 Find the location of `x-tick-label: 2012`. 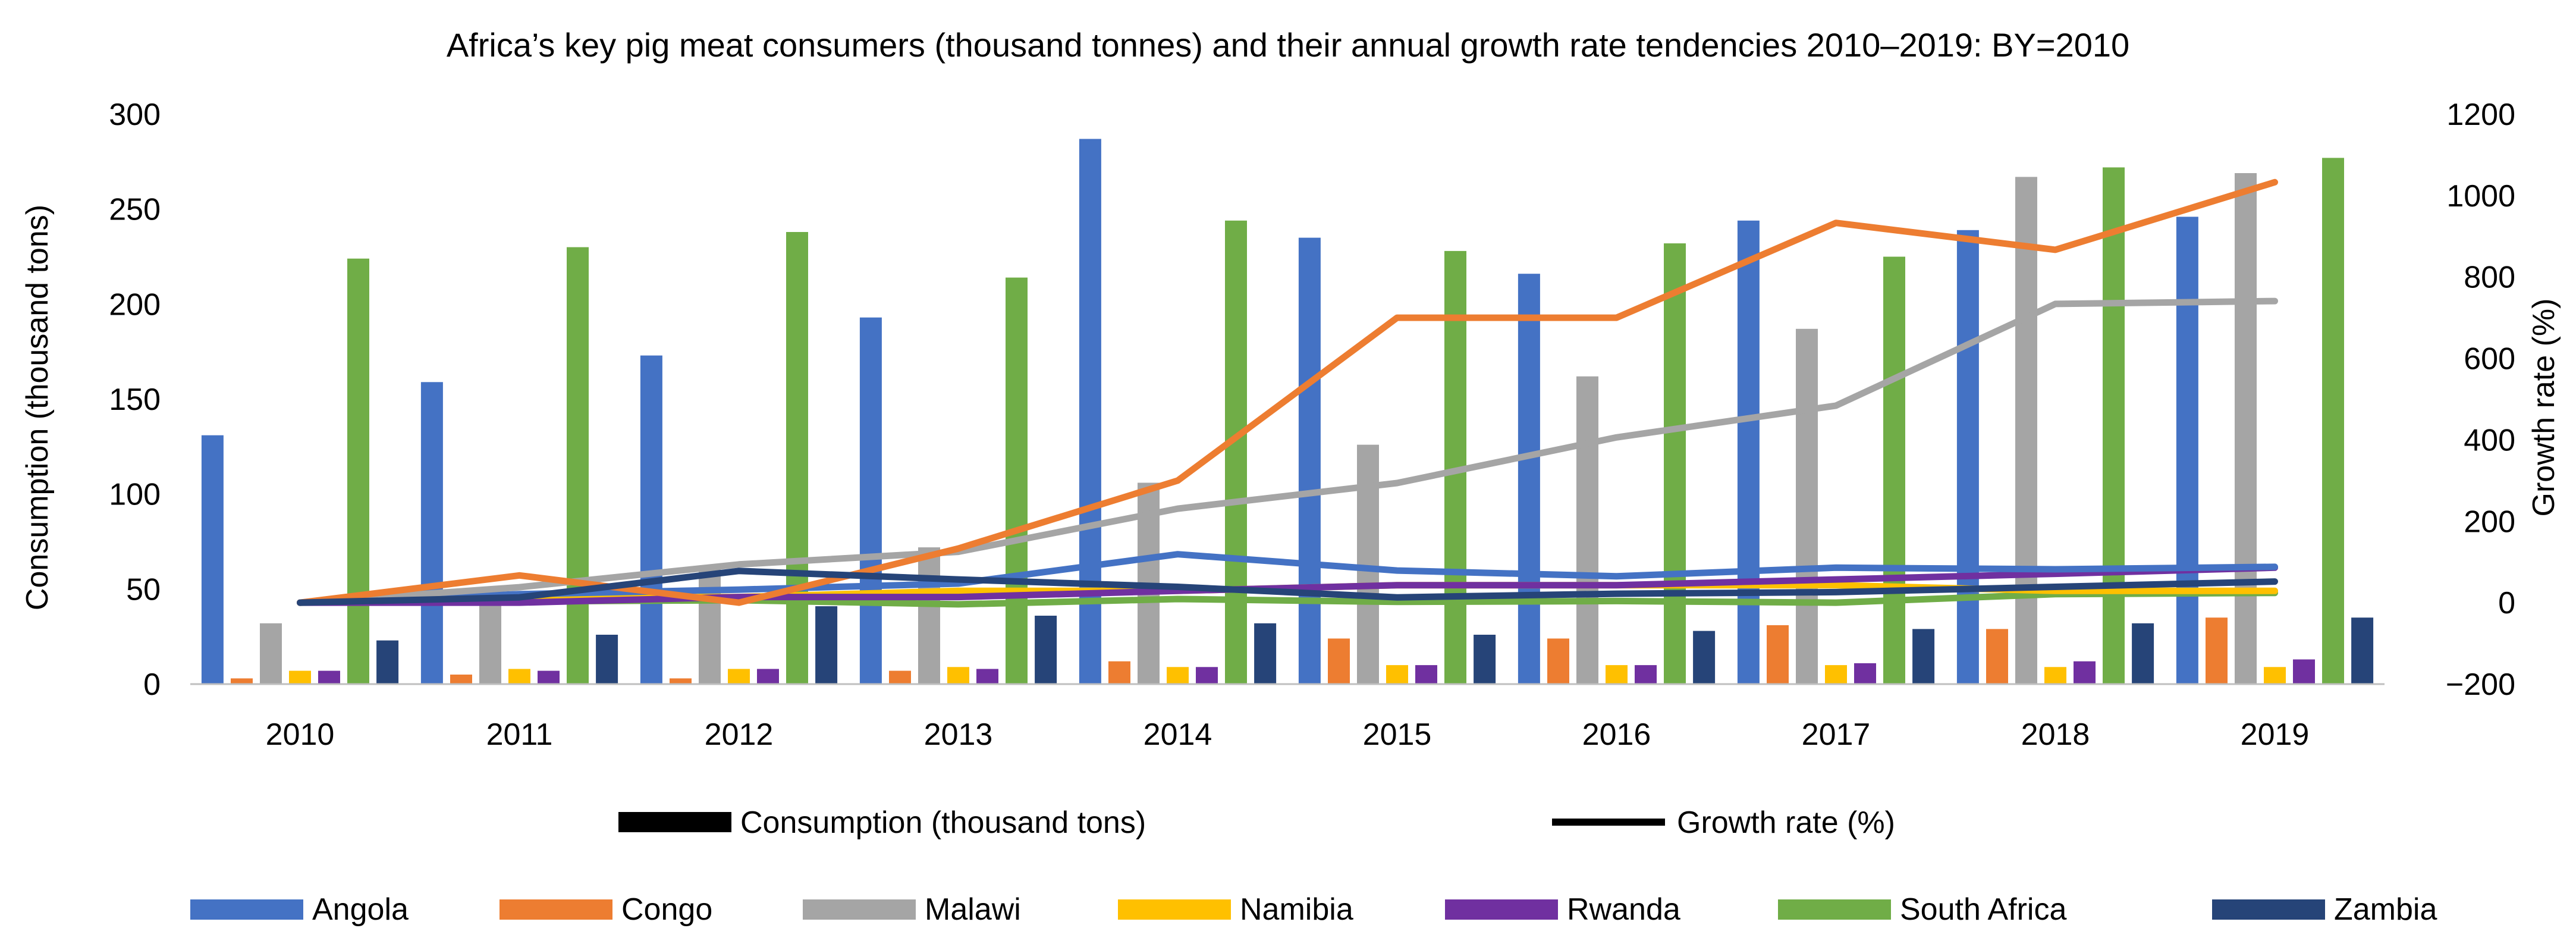

x-tick-label: 2012 is located at coordinates (739, 734).